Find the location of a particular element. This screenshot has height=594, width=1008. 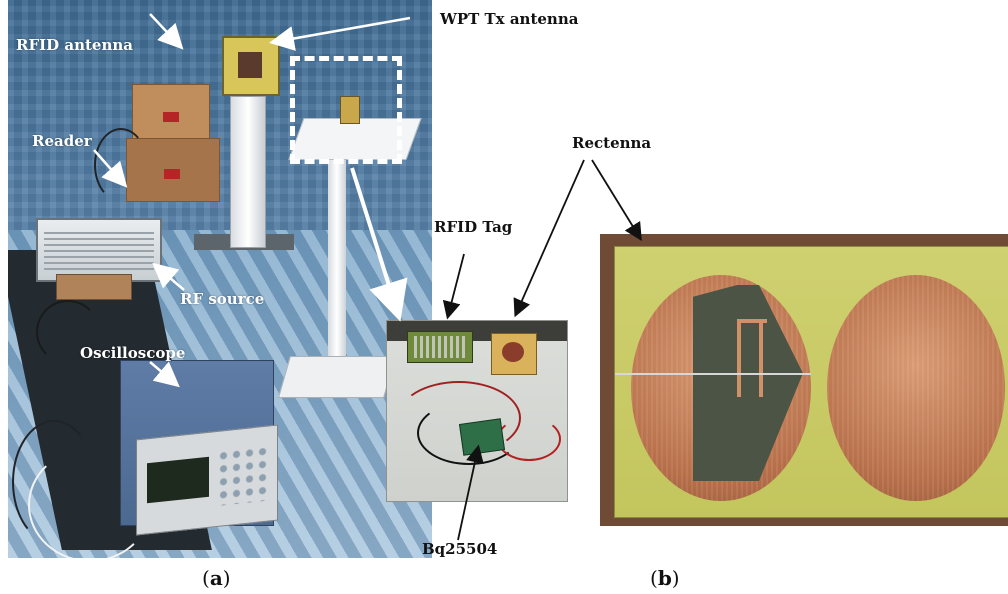

caption-b-letter: b is located at coordinates (664, 578).